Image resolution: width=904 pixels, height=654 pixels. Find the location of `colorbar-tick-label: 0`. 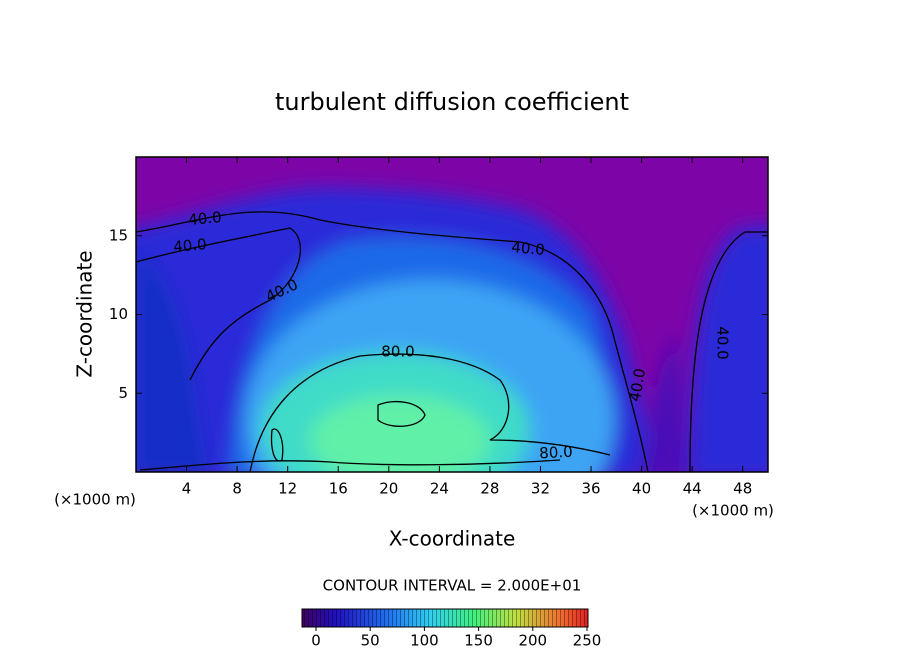

colorbar-tick-label: 0 is located at coordinates (316, 641).